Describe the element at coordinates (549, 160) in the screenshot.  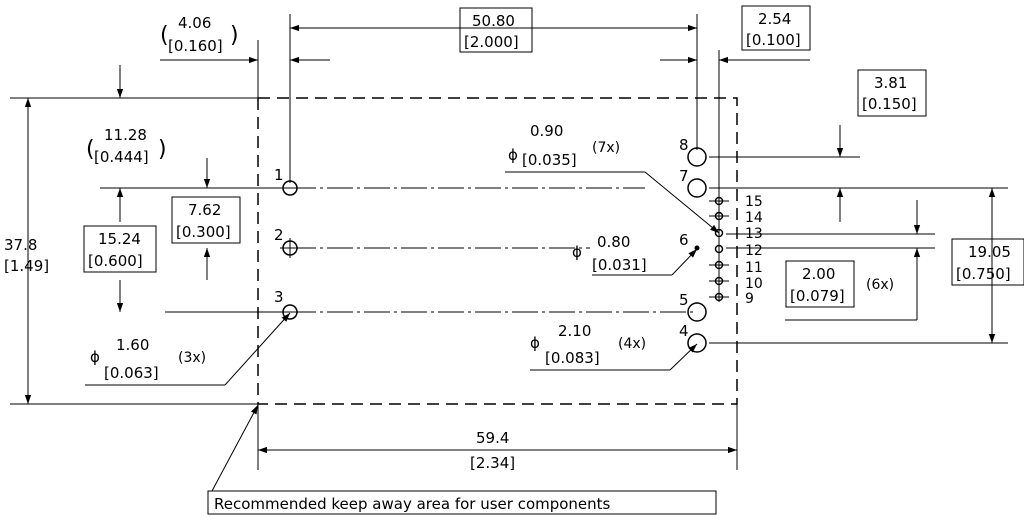
I see `svg-text: [0.035]` at that location.